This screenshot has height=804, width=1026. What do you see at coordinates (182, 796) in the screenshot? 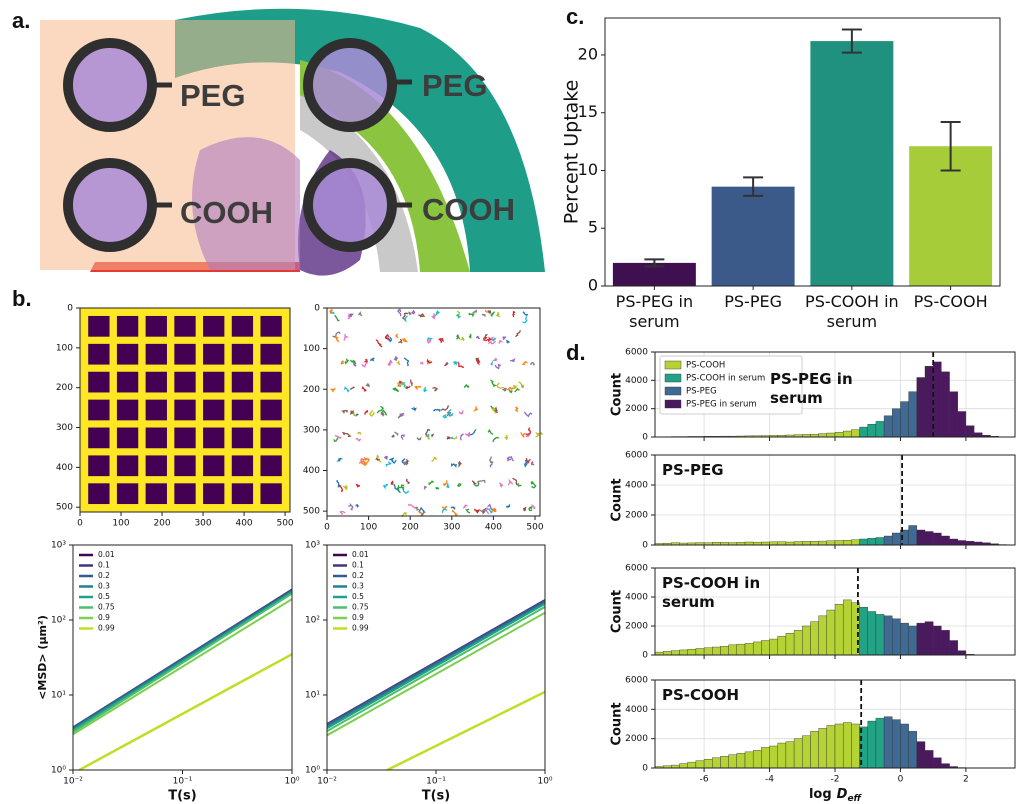
I see `x-axis-label: T(s)` at bounding box center [182, 796].